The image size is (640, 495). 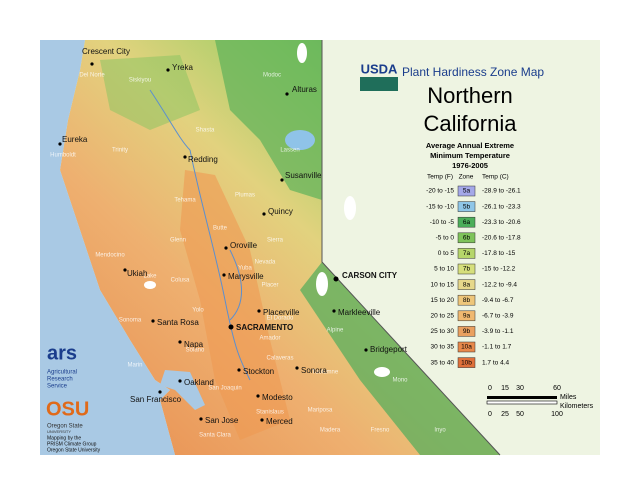 I want to click on scale-unit: Miles, so click(x=568, y=397).